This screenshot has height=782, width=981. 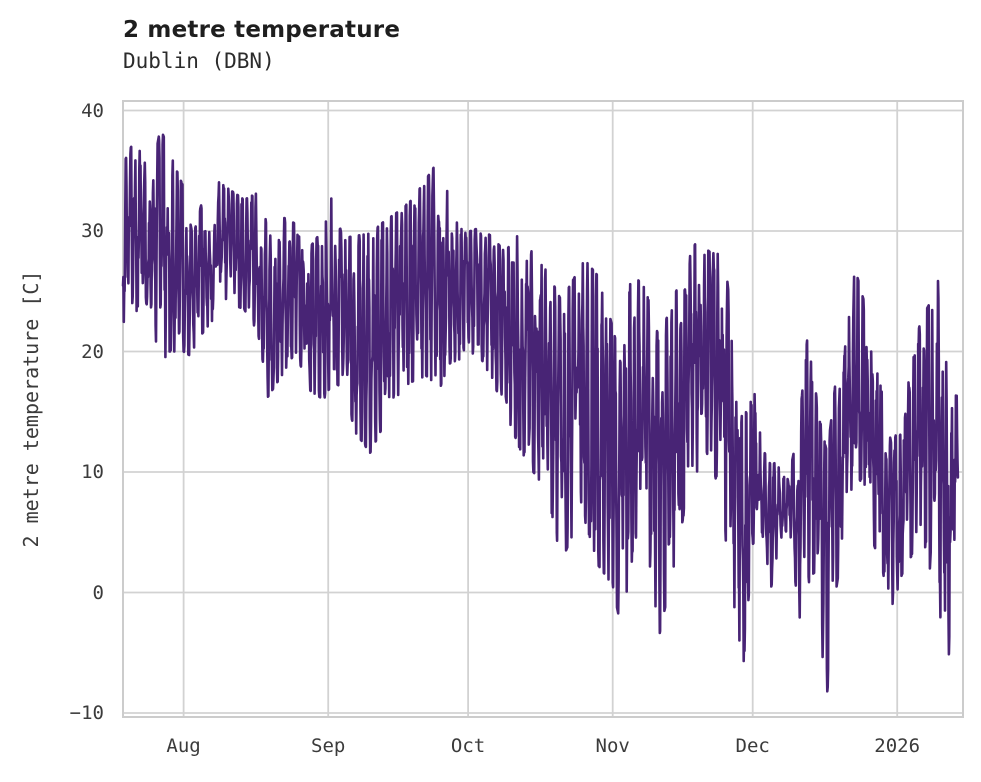 What do you see at coordinates (92, 110) in the screenshot?
I see `y-tick-label: 40` at bounding box center [92, 110].